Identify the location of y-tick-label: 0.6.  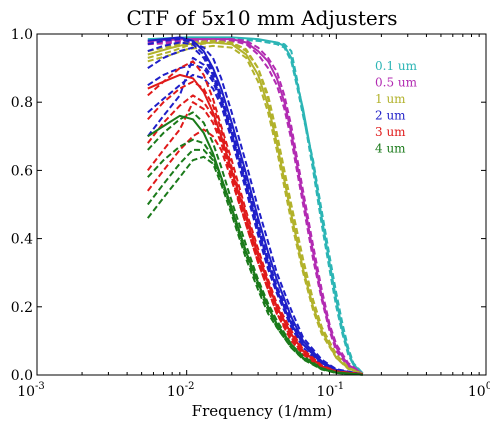
(22, 171).